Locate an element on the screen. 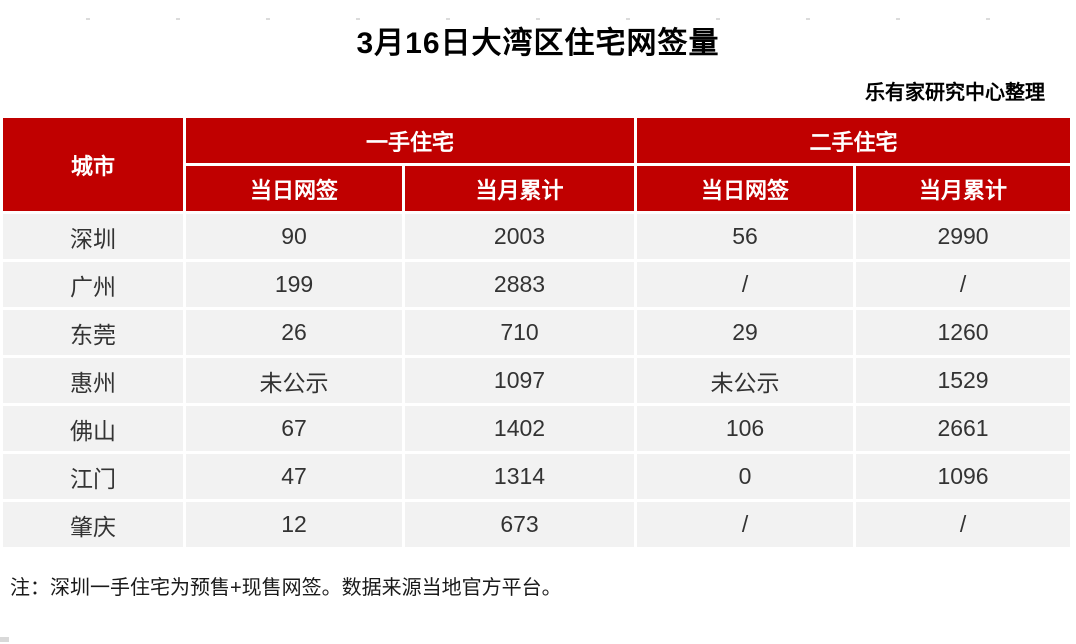 Image resolution: width=1076 pixels, height=644 pixels. table-row-zhaoqing: 肇庆 12 673 / / is located at coordinates (537, 524).